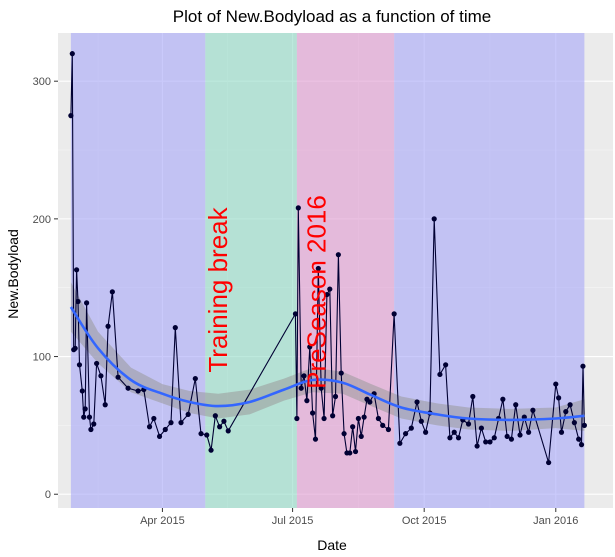 The image size is (615, 557). What do you see at coordinates (555, 521) in the screenshot?
I see `x-tick-label: Jan 2016` at bounding box center [555, 521].